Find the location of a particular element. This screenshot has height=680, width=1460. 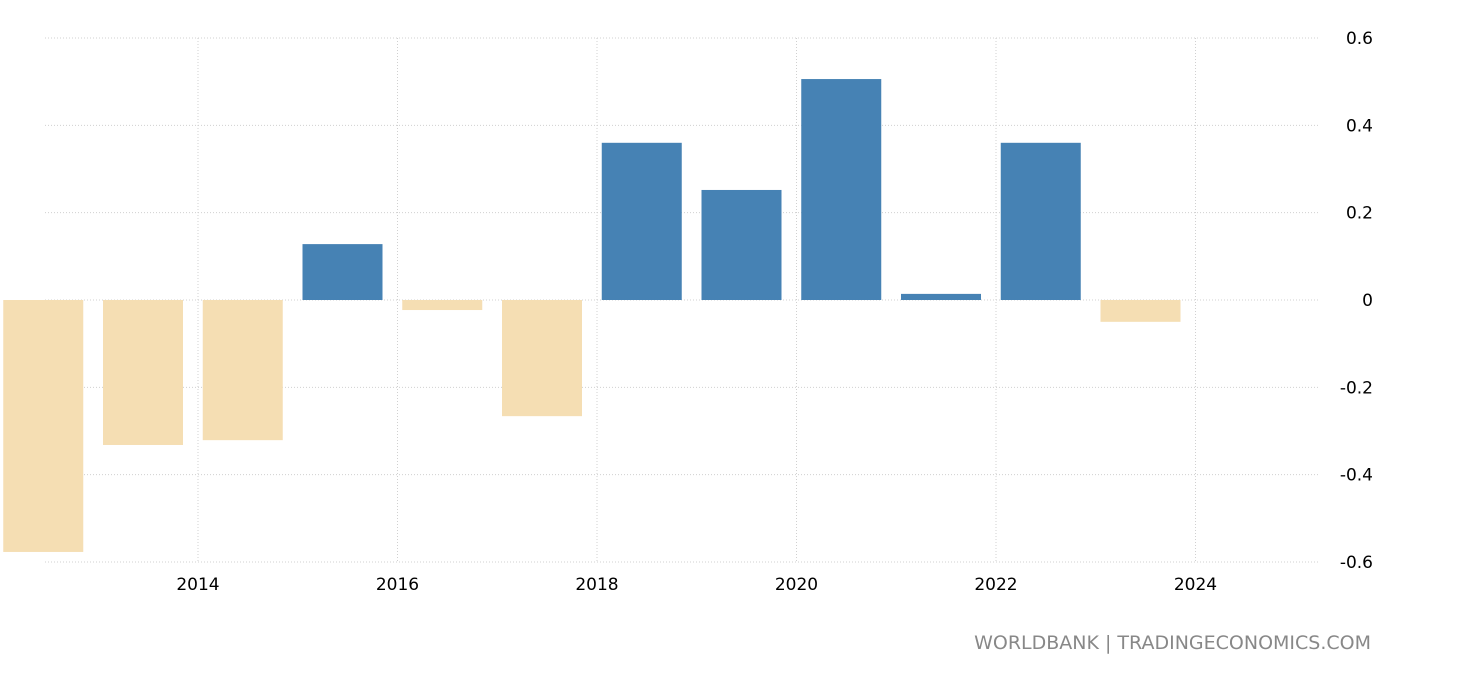

source-credit: WORLDBANK | TRADINGECONOMICS.COM is located at coordinates (1172, 643).